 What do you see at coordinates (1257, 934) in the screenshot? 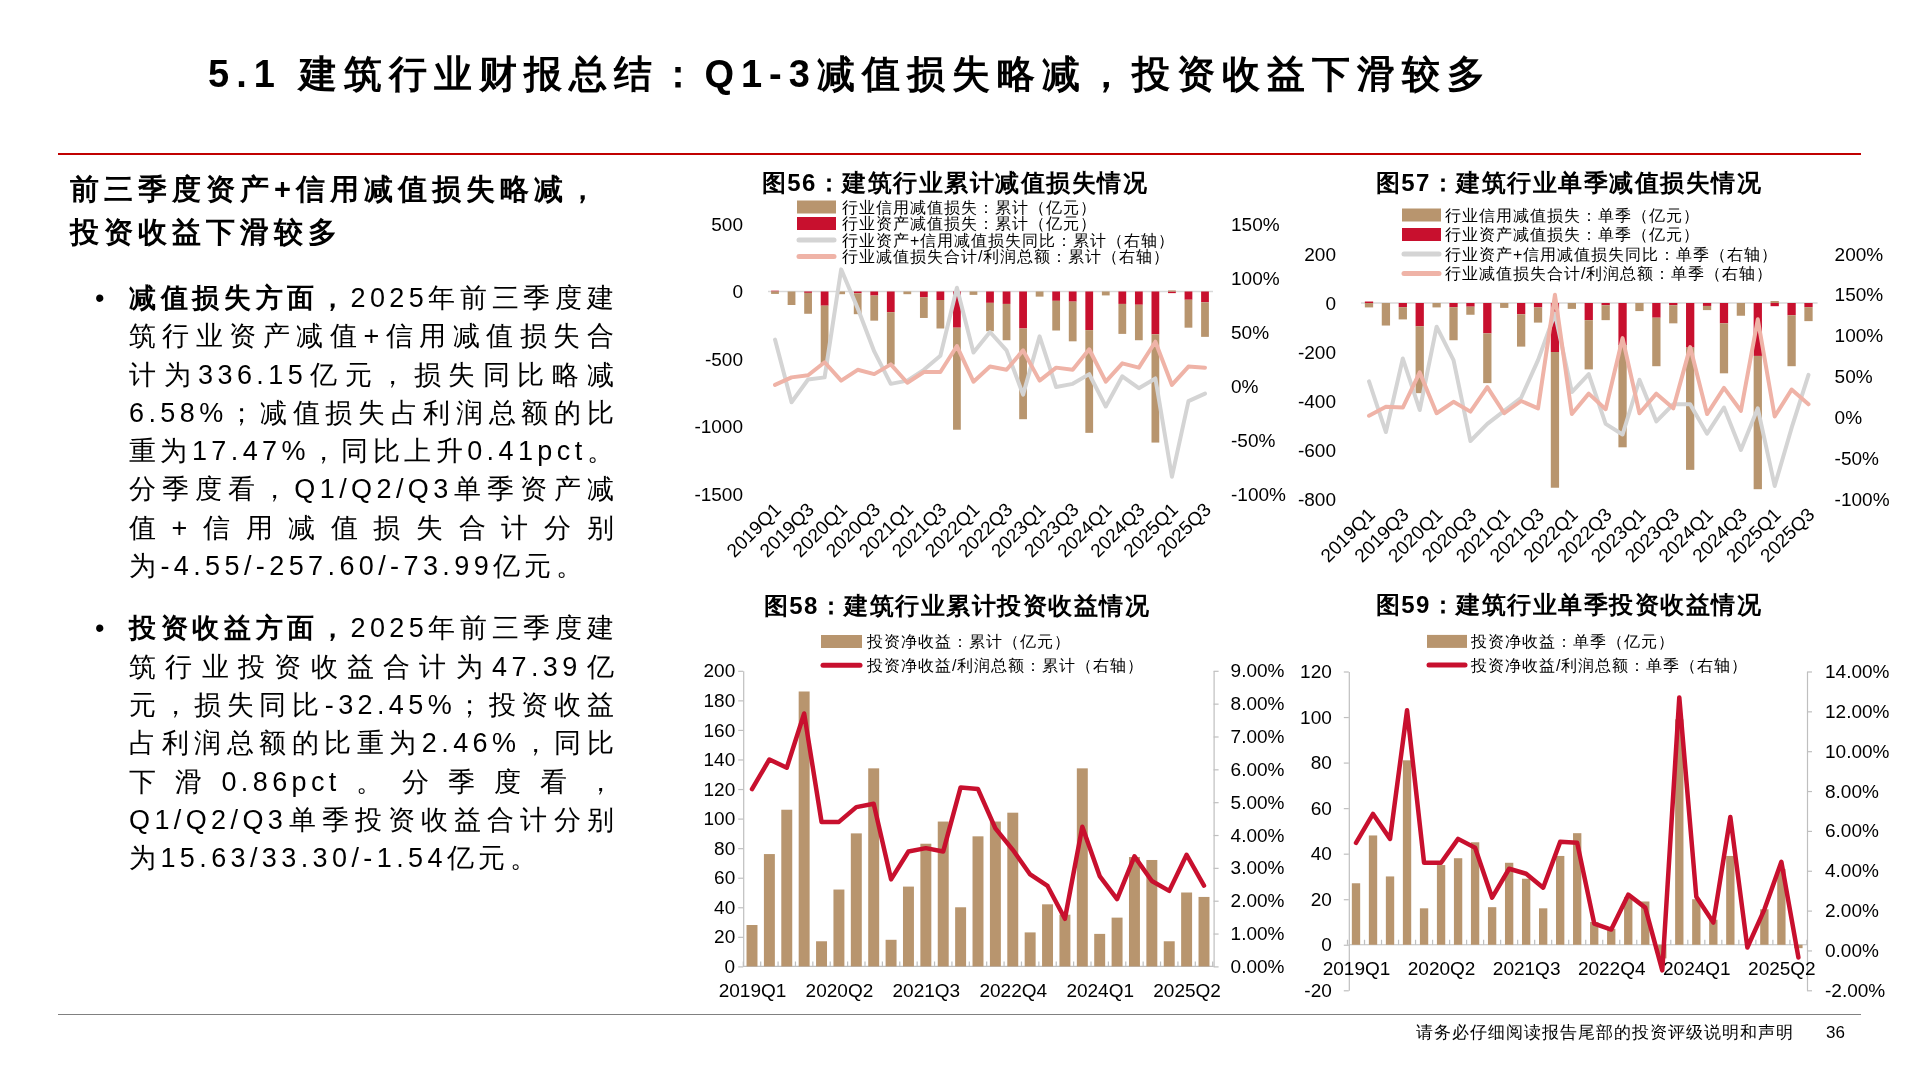
I see `y2-tick-label: 1.00%` at bounding box center [1257, 934].